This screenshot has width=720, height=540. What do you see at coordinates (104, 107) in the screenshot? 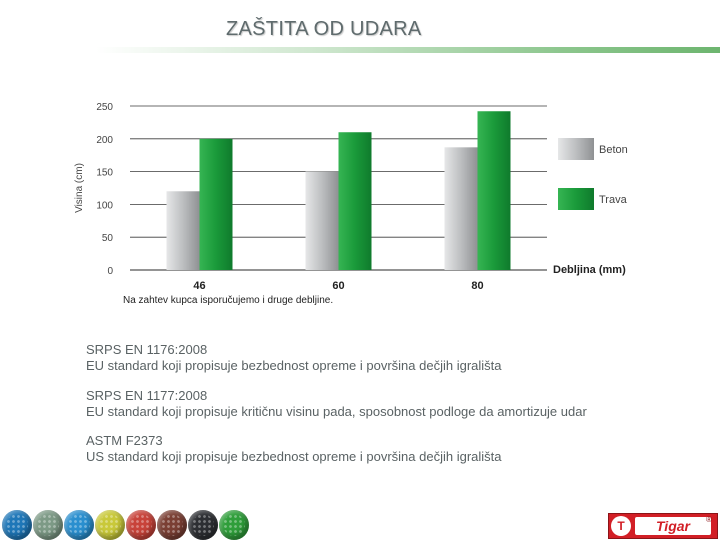
I see `y-tick-label: 250` at bounding box center [104, 107].